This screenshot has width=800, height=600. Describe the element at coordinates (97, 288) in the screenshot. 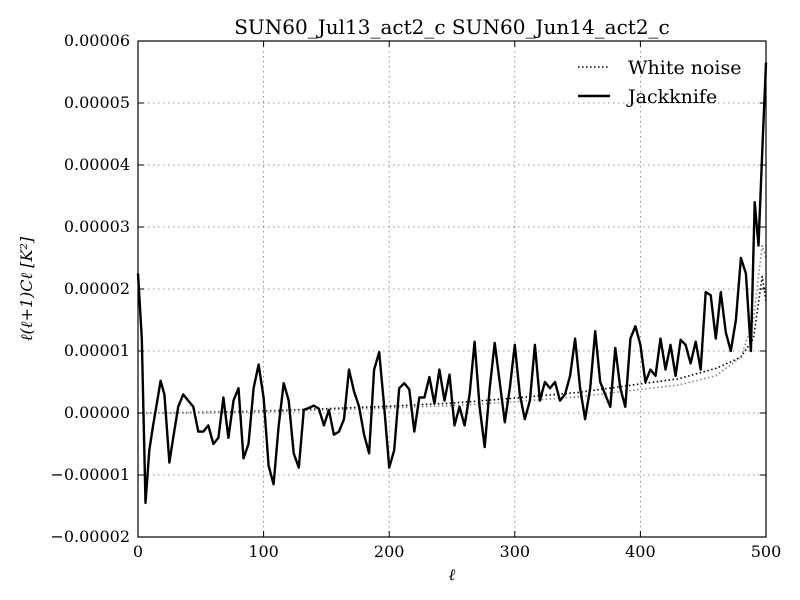

I see `y-tick-label: 0.00002` at that location.